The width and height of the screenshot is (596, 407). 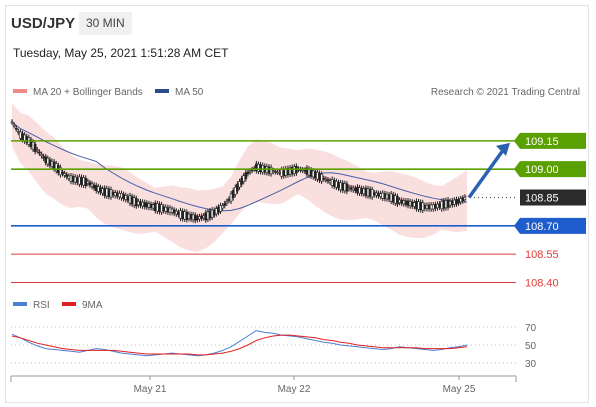 What do you see at coordinates (105, 23) in the screenshot?
I see `timeframe-badge: 30 MIN` at bounding box center [105, 23].